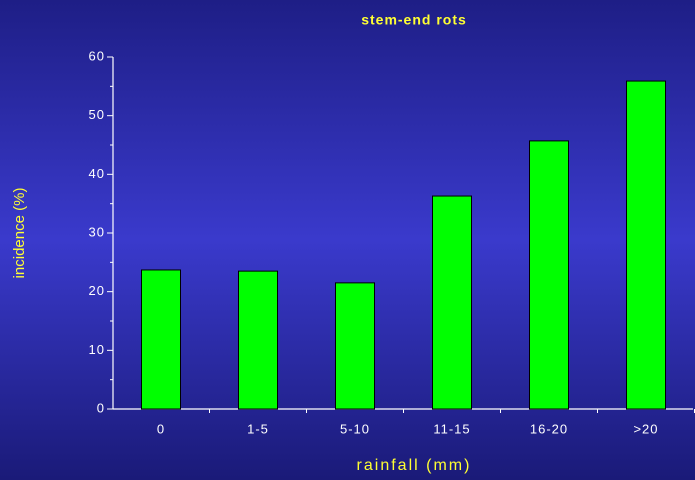 The height and width of the screenshot is (480, 695). Describe the element at coordinates (97, 231) in the screenshot. I see `y-tick-label: 30` at that location.